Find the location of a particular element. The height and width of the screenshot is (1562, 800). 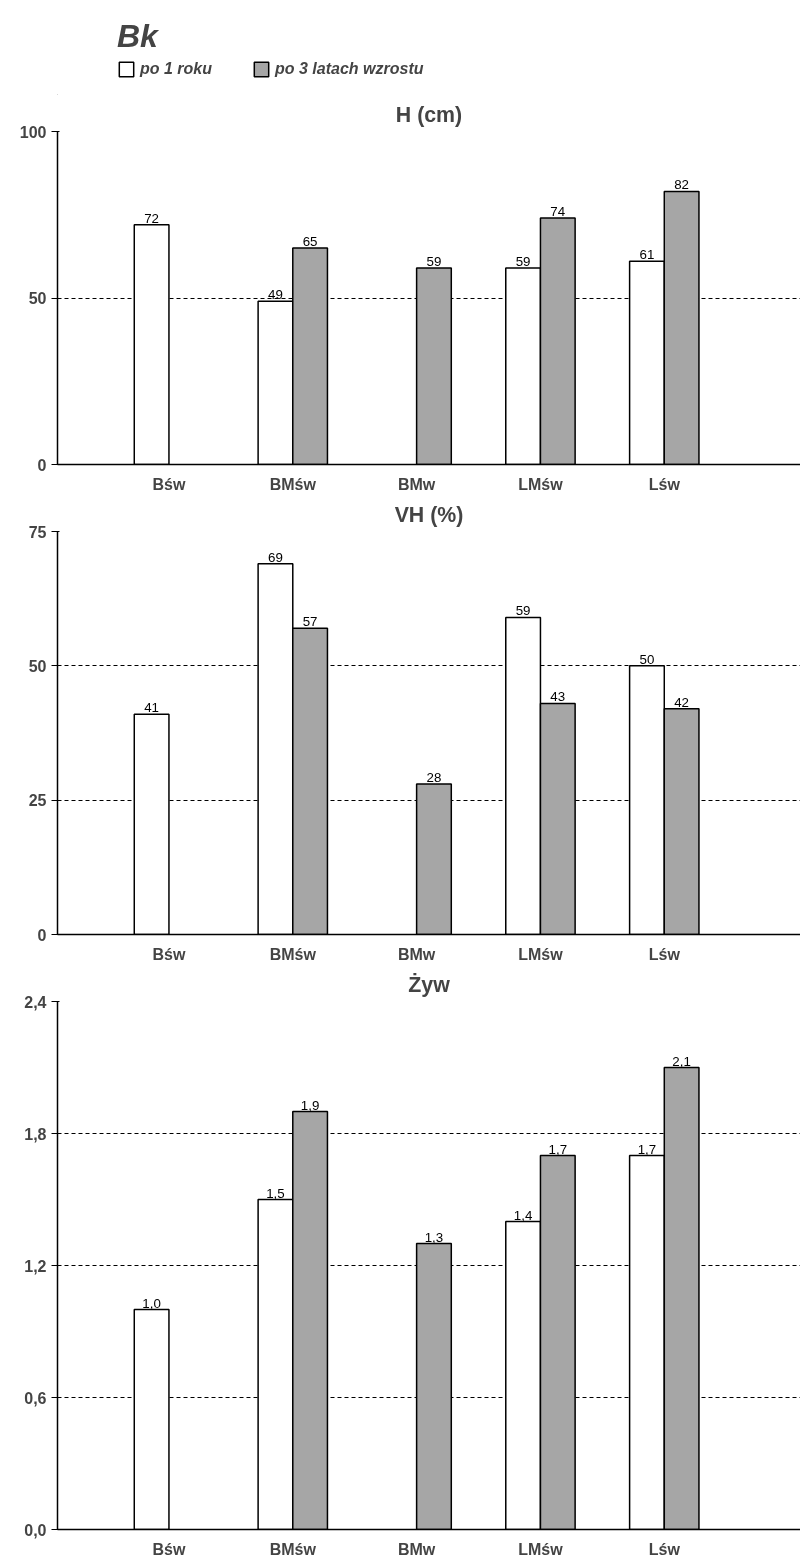

y-tick-label: 1,8 is located at coordinates (35, 1134).